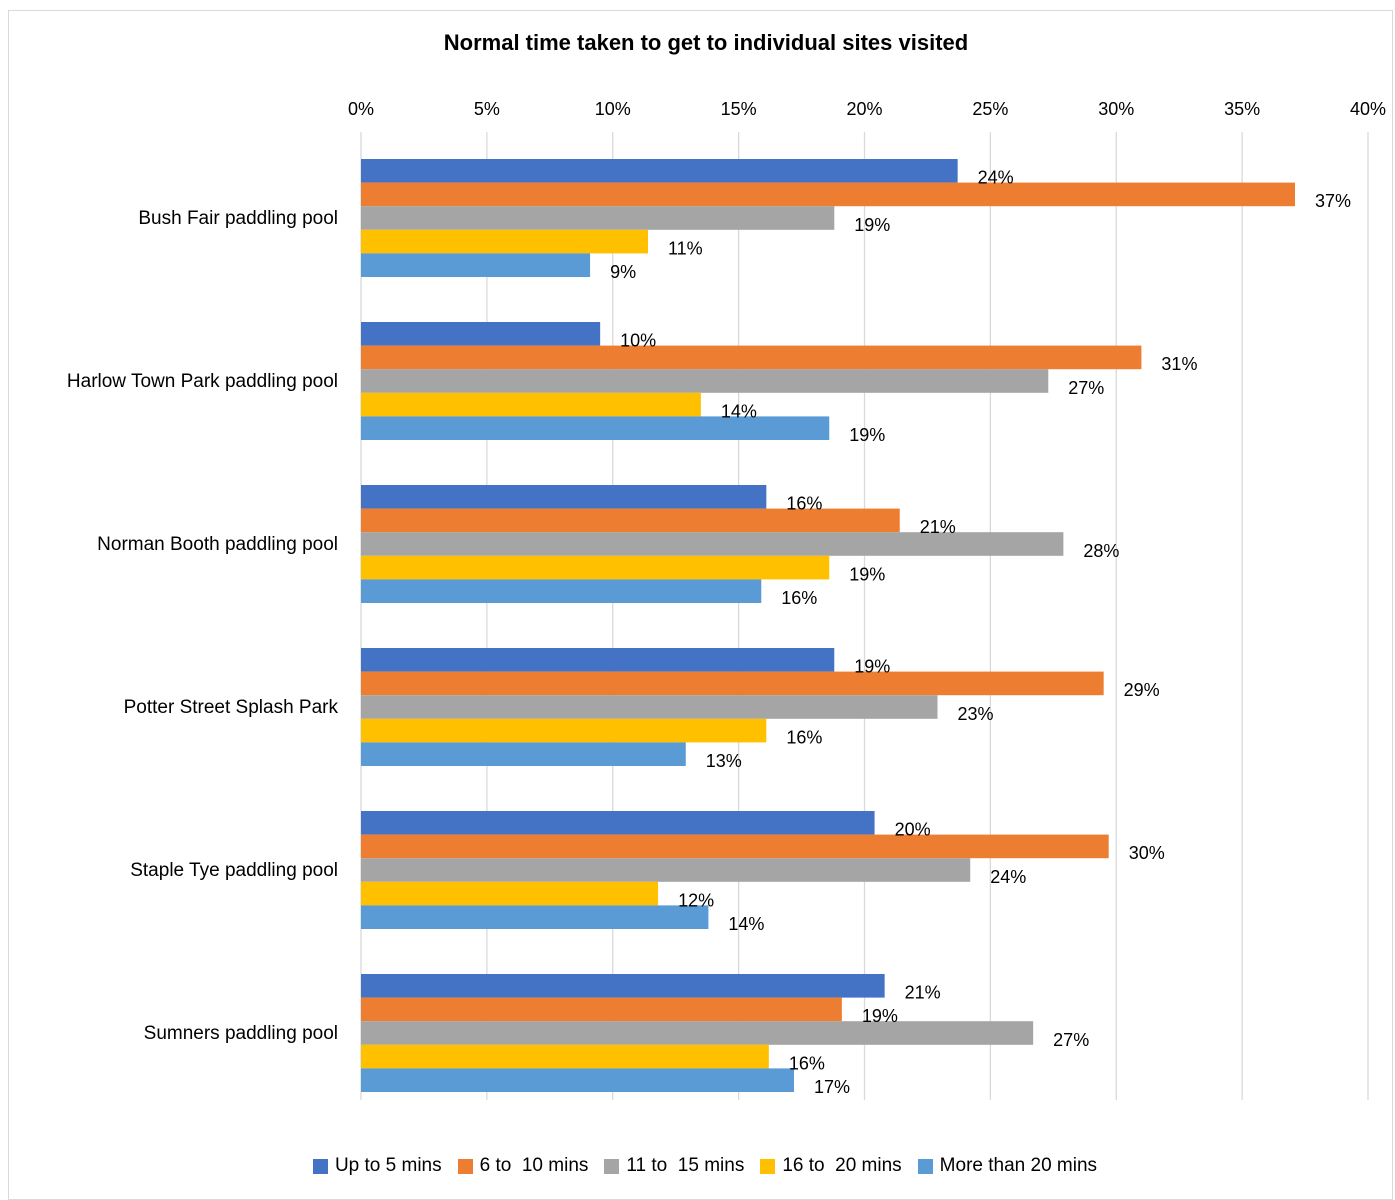 This screenshot has width=1395, height=1200. I want to click on x-tick-label: 0%, so click(361, 109).